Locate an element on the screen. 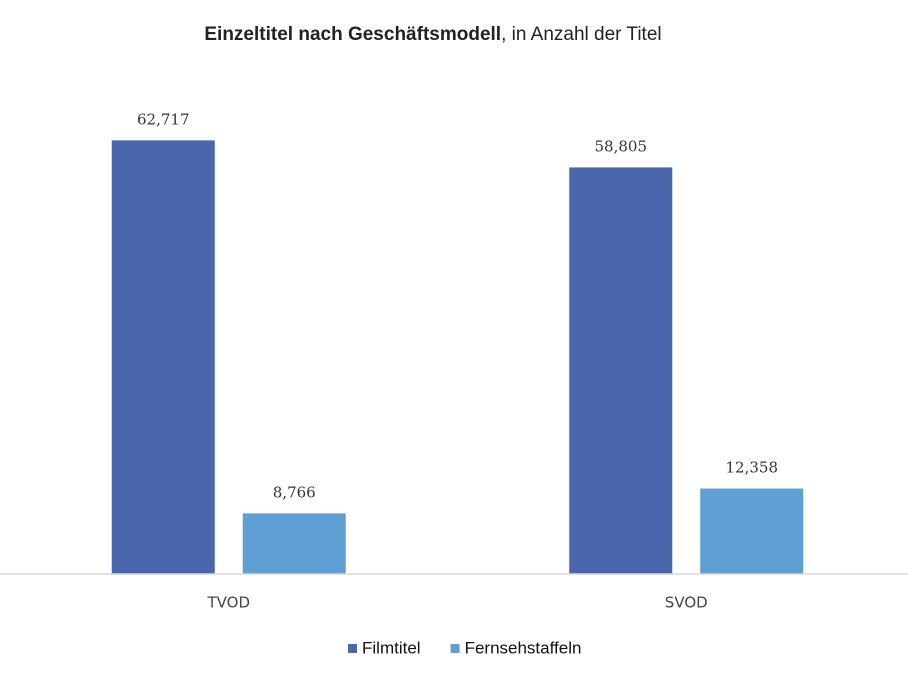 The image size is (908, 680). legend-label: Fernsehstaffeln is located at coordinates (523, 647).